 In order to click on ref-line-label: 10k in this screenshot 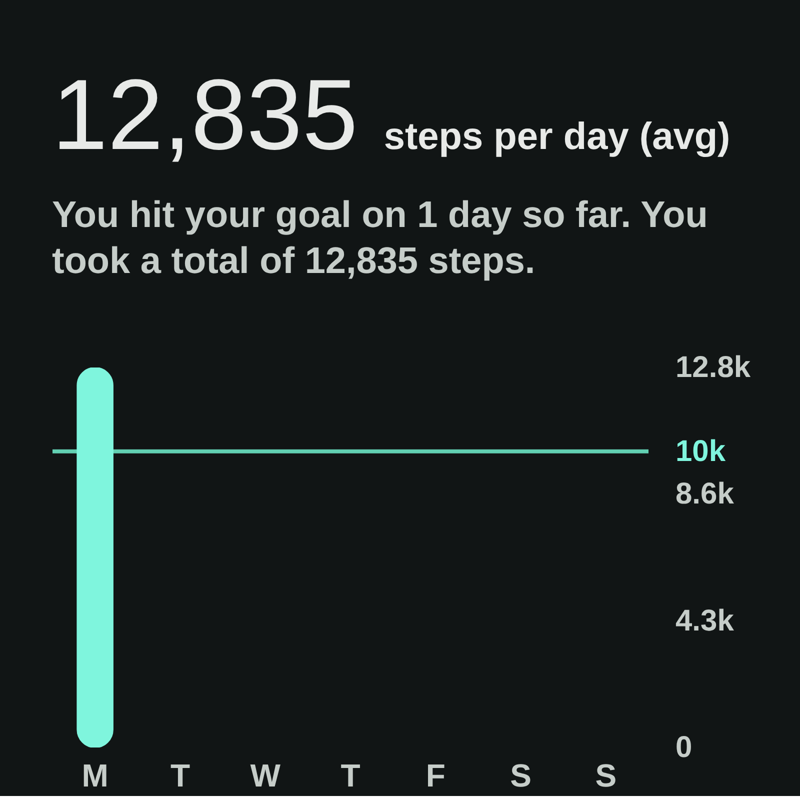, I will do `click(701, 451)`.